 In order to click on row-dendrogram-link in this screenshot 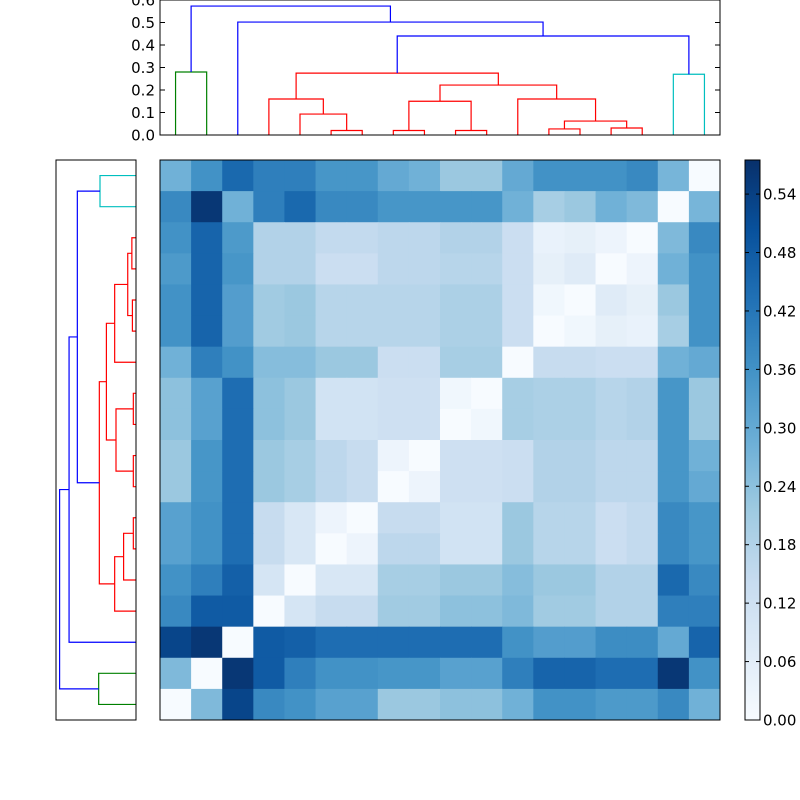, I will do `click(78, 589)`.